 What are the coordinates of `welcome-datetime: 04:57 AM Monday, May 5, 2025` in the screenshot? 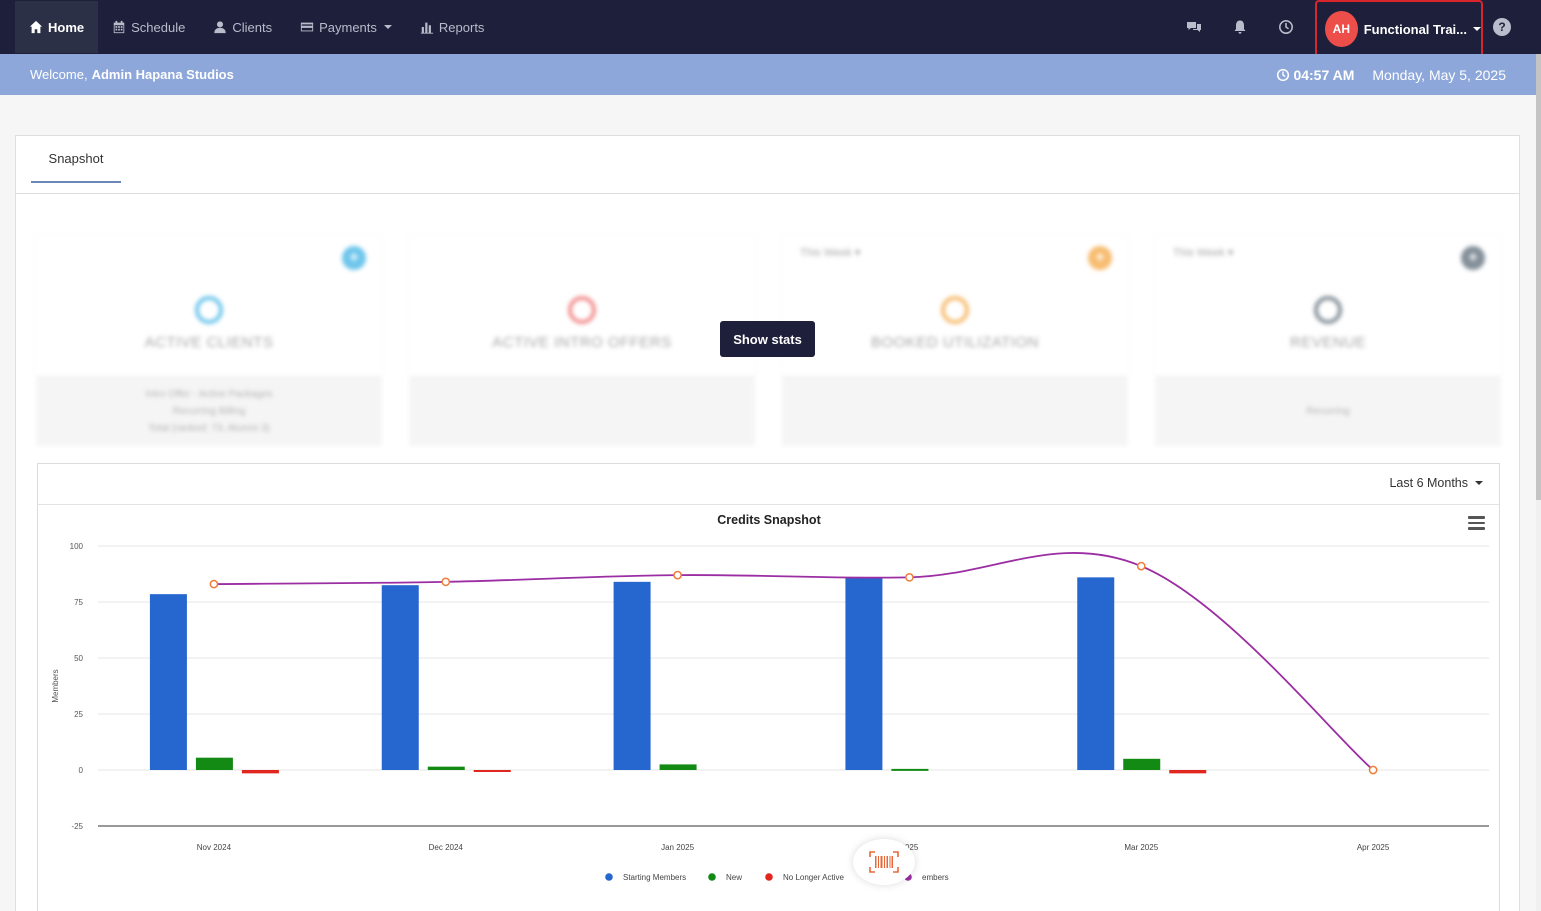 It's located at (1391, 75).